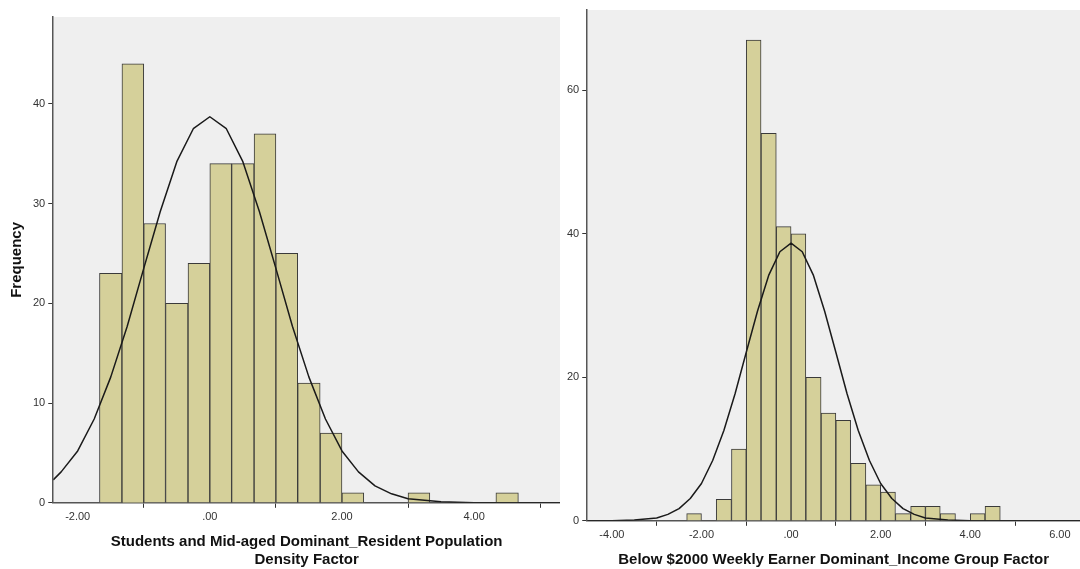 The image size is (1080, 569). Describe the element at coordinates (612, 534) in the screenshot. I see `x-tick-label: -4.00` at that location.